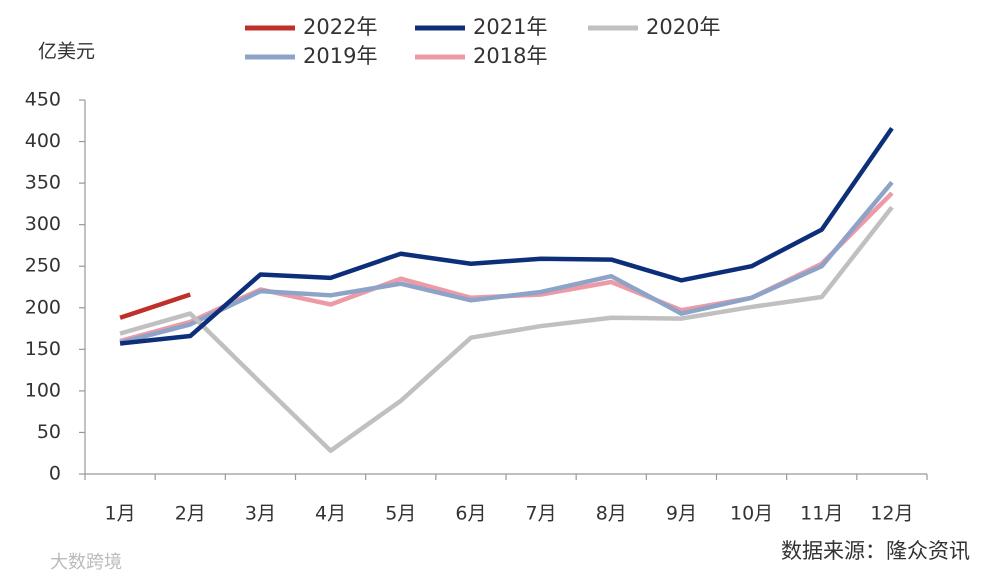 The width and height of the screenshot is (981, 581). I want to click on y-tick-label: 200, so click(43, 307).